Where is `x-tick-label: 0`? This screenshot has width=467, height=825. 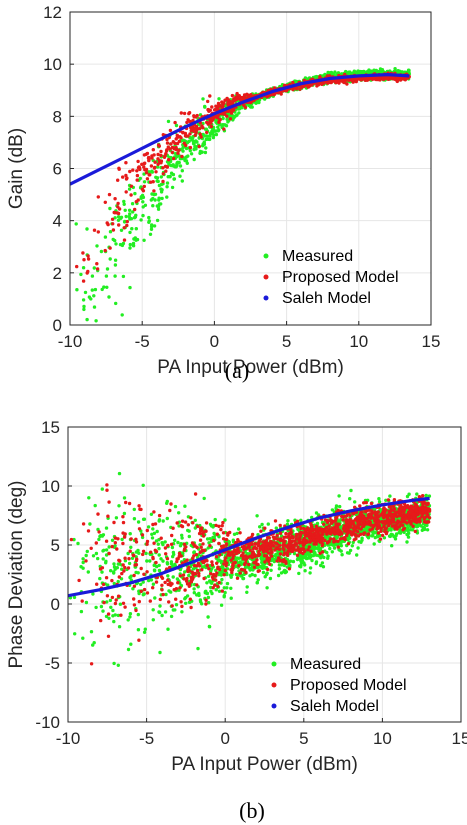 x-tick-label: 0 is located at coordinates (214, 341).